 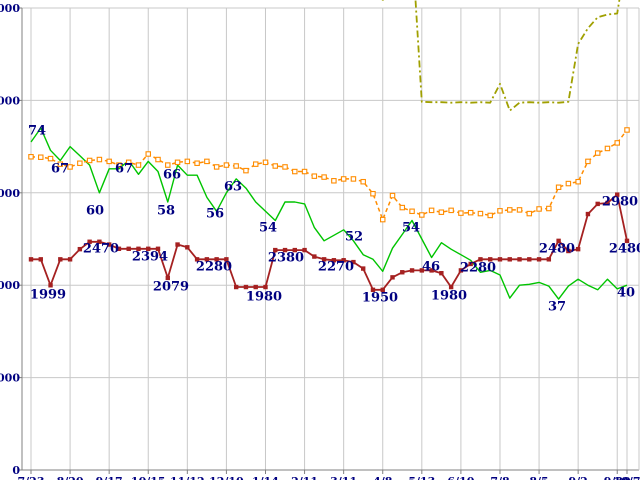 I want to click on y-axis-tick-label: 2000, so click(x=10, y=285).